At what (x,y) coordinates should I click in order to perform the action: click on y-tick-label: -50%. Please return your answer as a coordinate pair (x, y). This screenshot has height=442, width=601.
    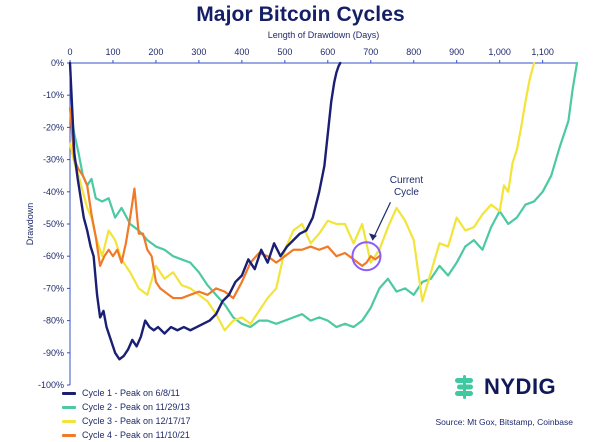
    Looking at the image, I should click on (53, 224).